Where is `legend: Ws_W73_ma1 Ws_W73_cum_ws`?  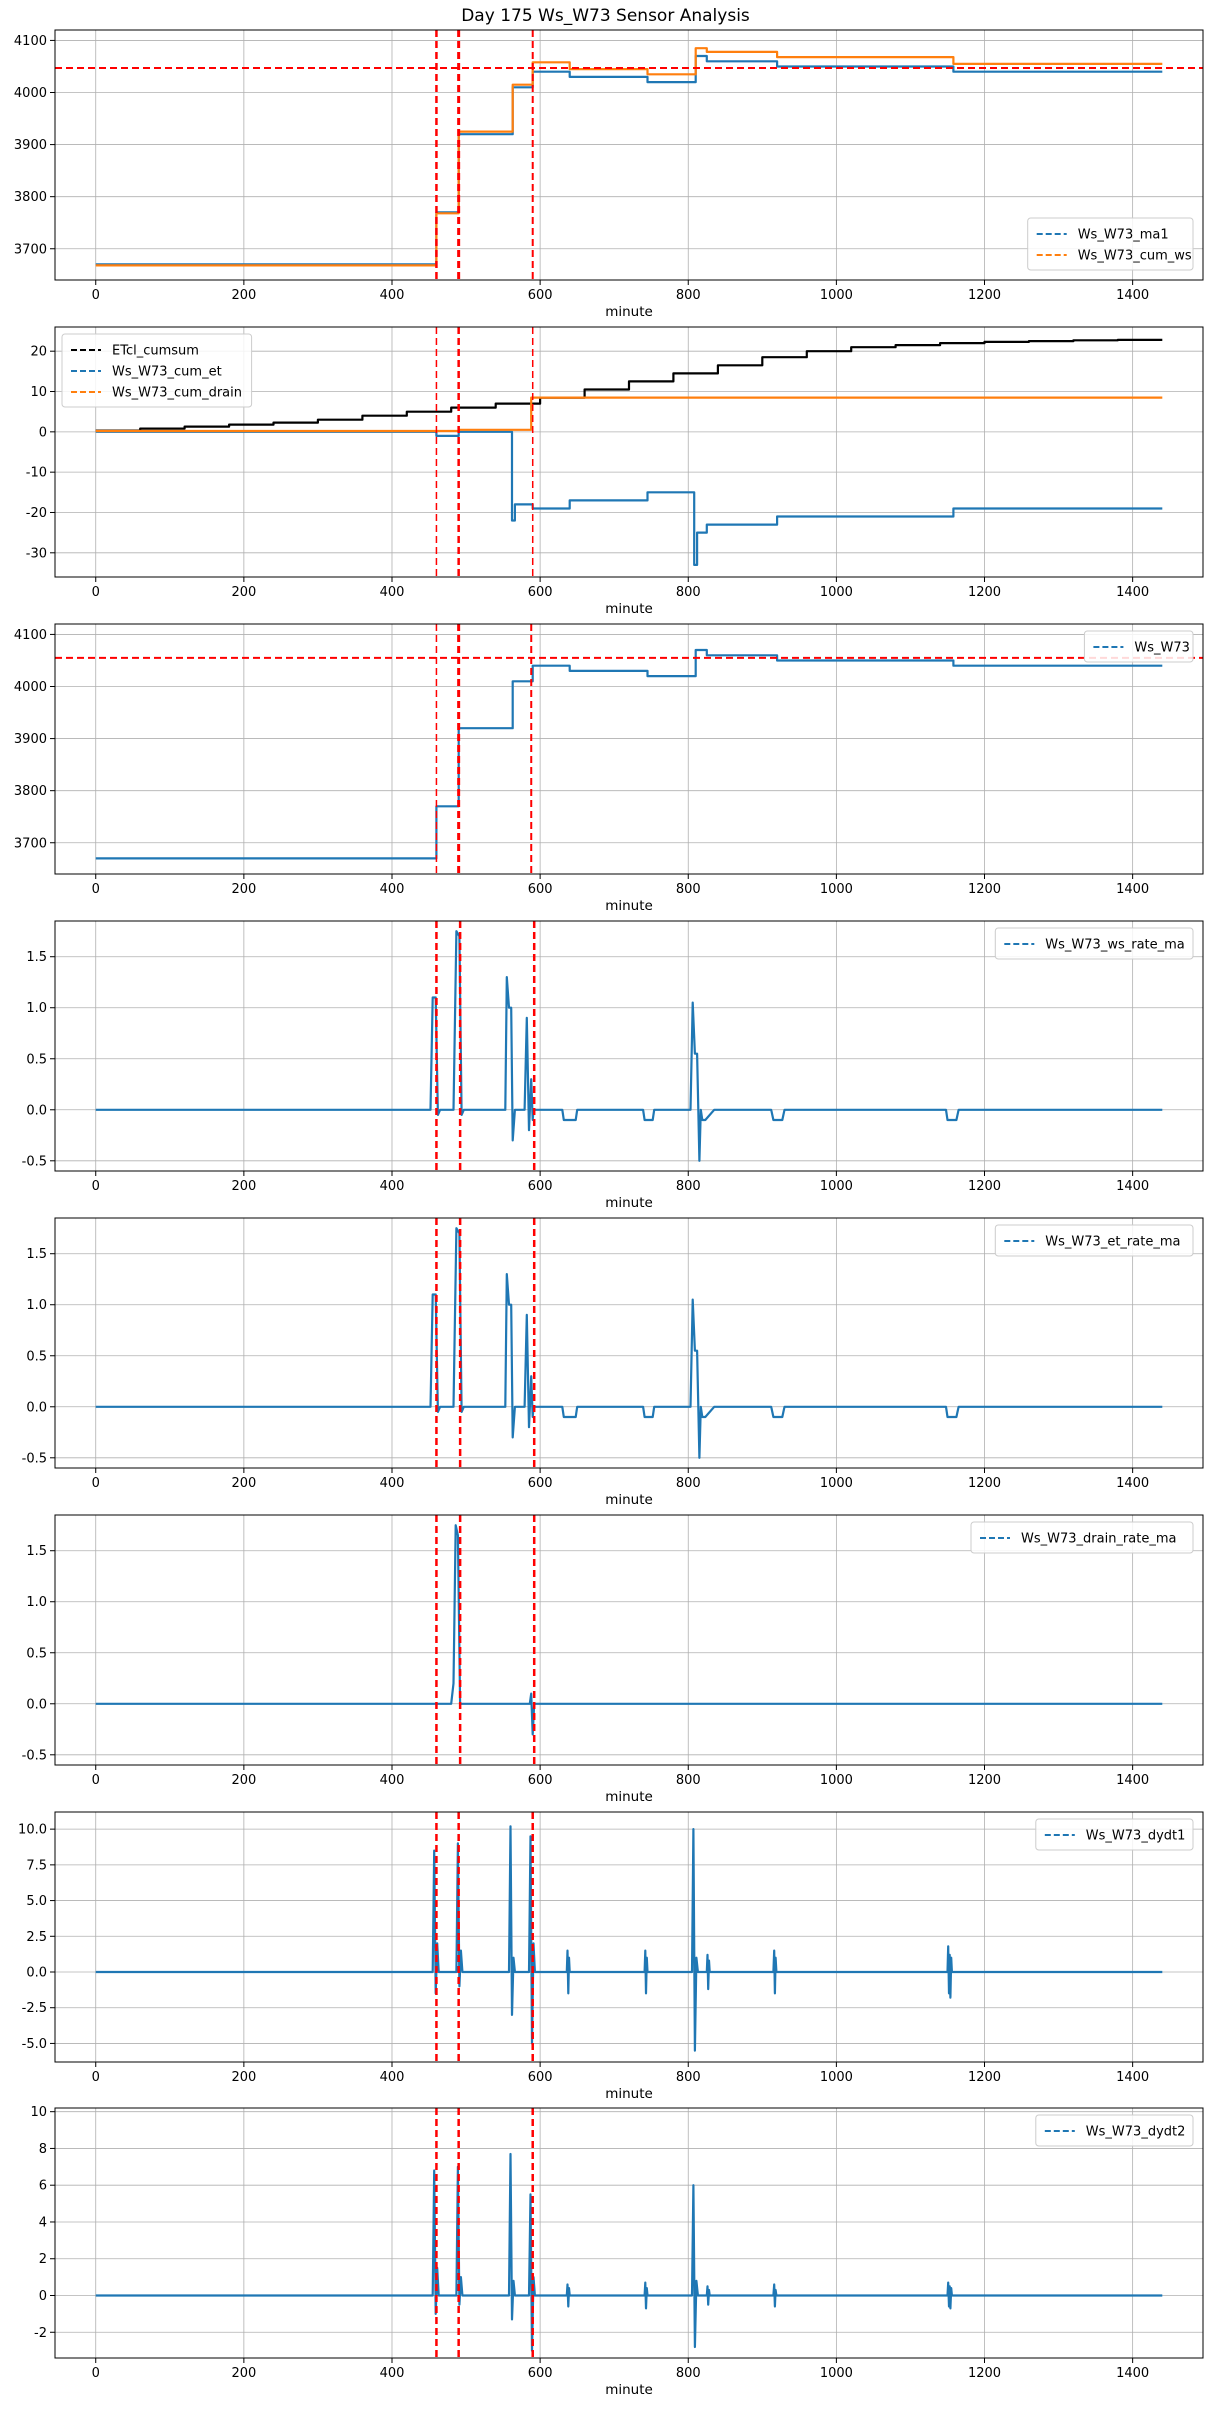
legend: Ws_W73_ma1 Ws_W73_cum_ws is located at coordinates (1110, 244).